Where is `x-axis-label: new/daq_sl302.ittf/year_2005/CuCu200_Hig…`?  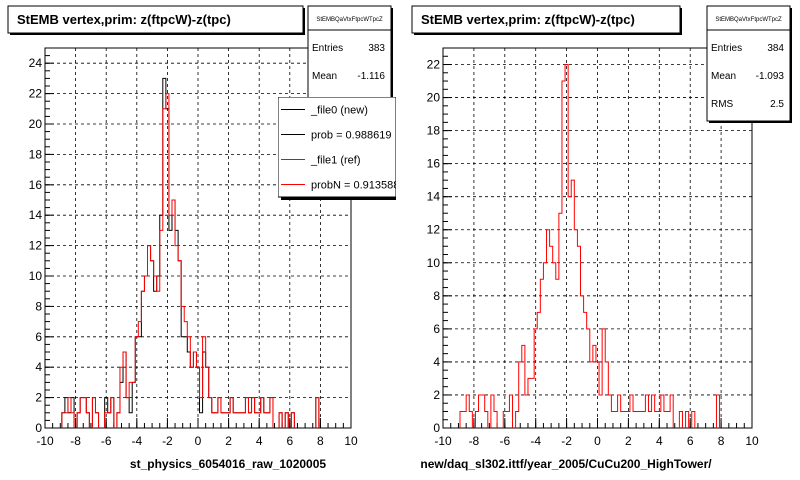 x-axis-label: new/daq_sl302.ittf/year_2005/CuCu200_Hig… is located at coordinates (566, 464).